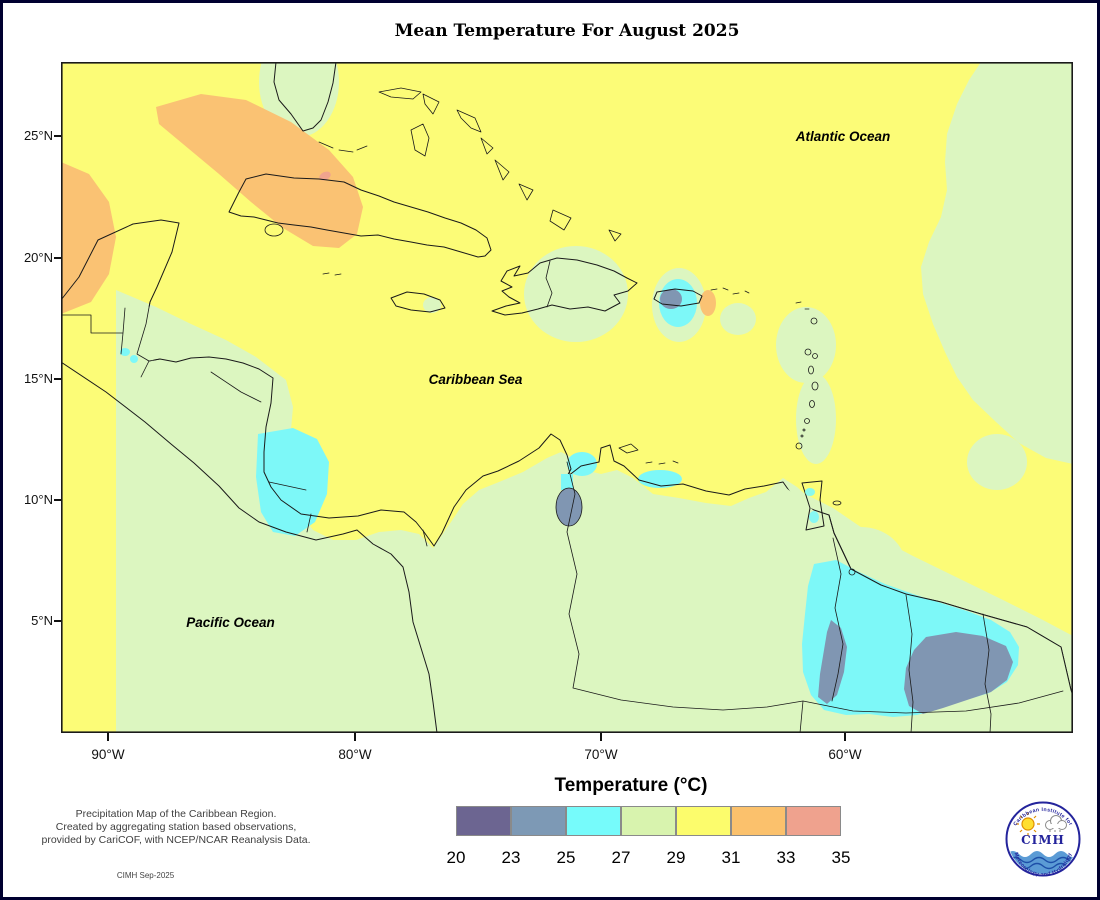 The width and height of the screenshot is (1100, 900). What do you see at coordinates (38, 499) in the screenshot?
I see `y-tick-10n: 10°N` at bounding box center [38, 499].